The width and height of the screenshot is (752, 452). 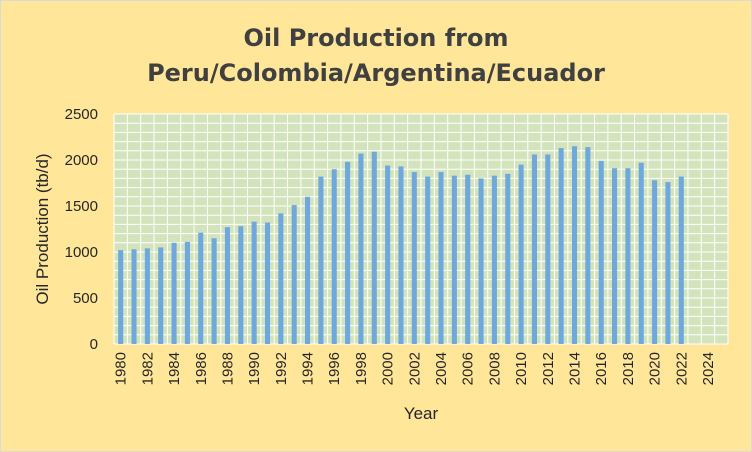 I want to click on x-tick-label: 1980, so click(x=121, y=368).